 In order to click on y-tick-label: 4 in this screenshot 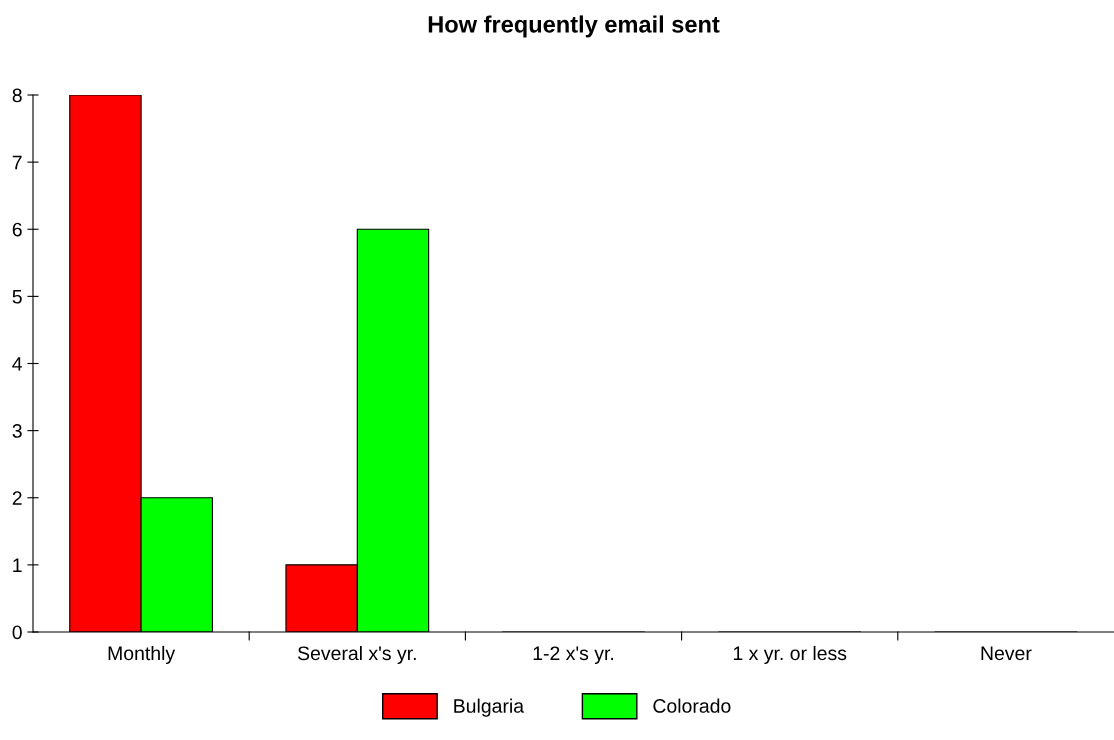, I will do `click(17, 364)`.